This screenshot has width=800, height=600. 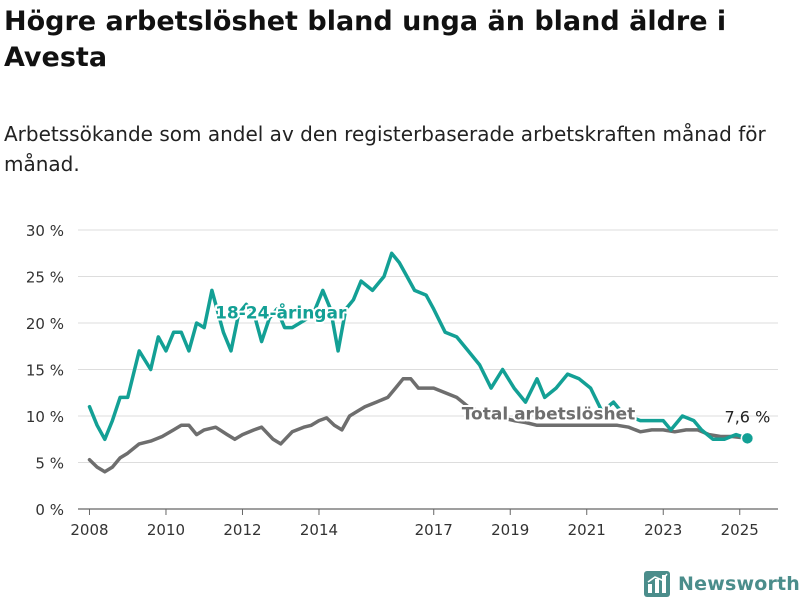 I want to click on brand-name: Newsworthy, so click(x=739, y=584).